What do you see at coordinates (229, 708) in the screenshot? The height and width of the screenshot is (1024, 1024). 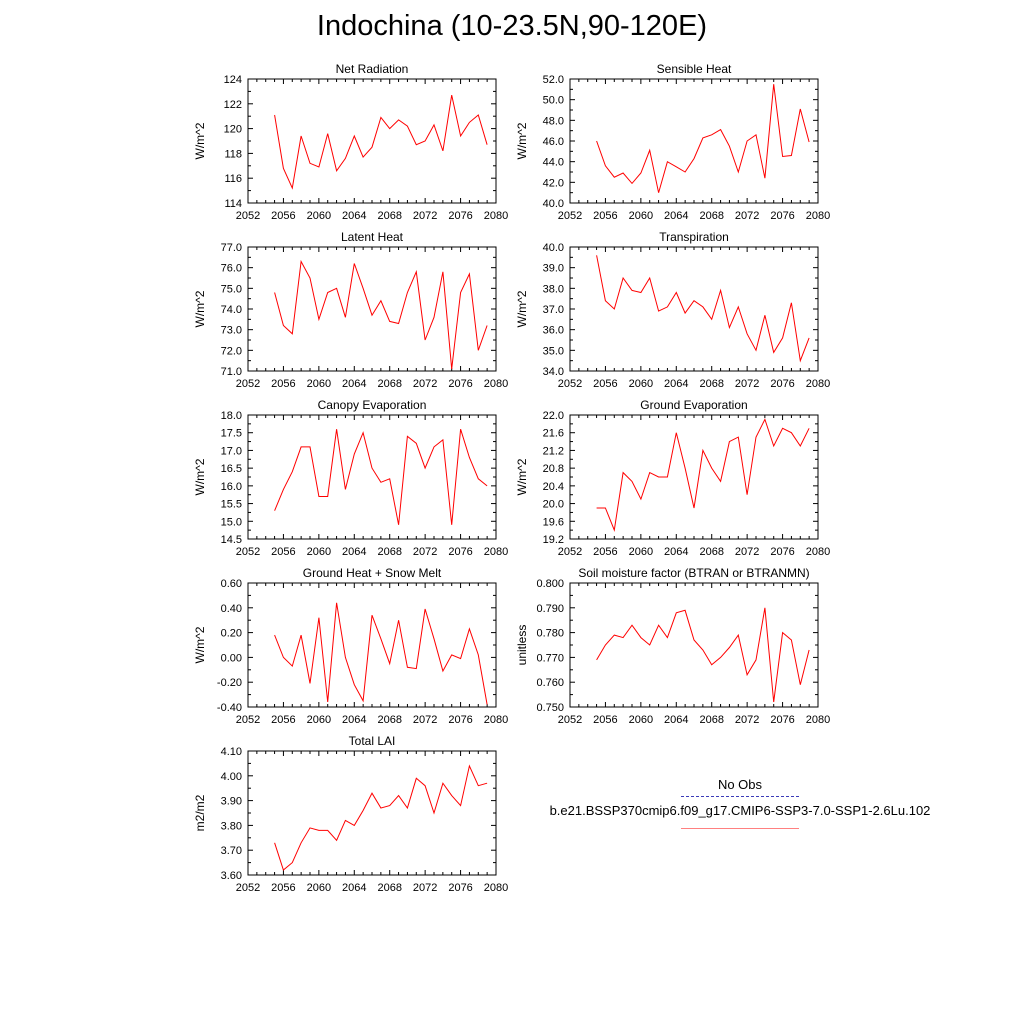 I see `panel-7-ytick-label: -0.40` at bounding box center [229, 708].